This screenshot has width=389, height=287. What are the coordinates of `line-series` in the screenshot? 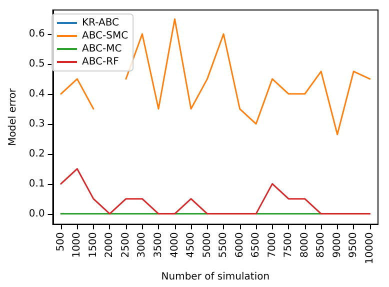 It's located at (215, 191).